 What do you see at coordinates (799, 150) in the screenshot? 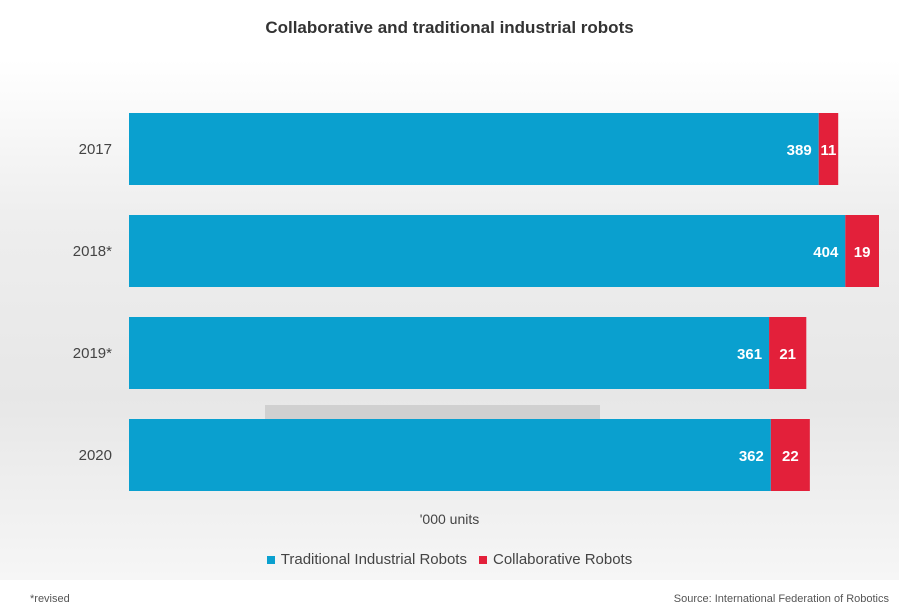
I see `data-label-traditional: 389` at bounding box center [799, 150].